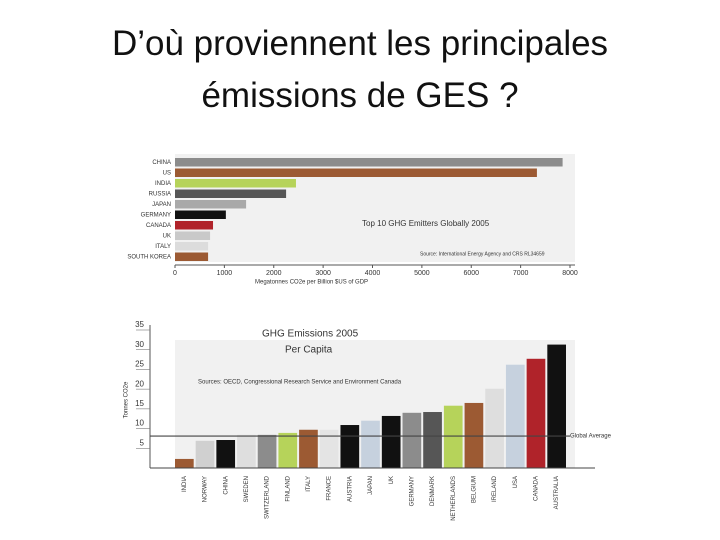 This screenshot has height=540, width=720. I want to click on category-label: SWITZERLAND, so click(268, 497).